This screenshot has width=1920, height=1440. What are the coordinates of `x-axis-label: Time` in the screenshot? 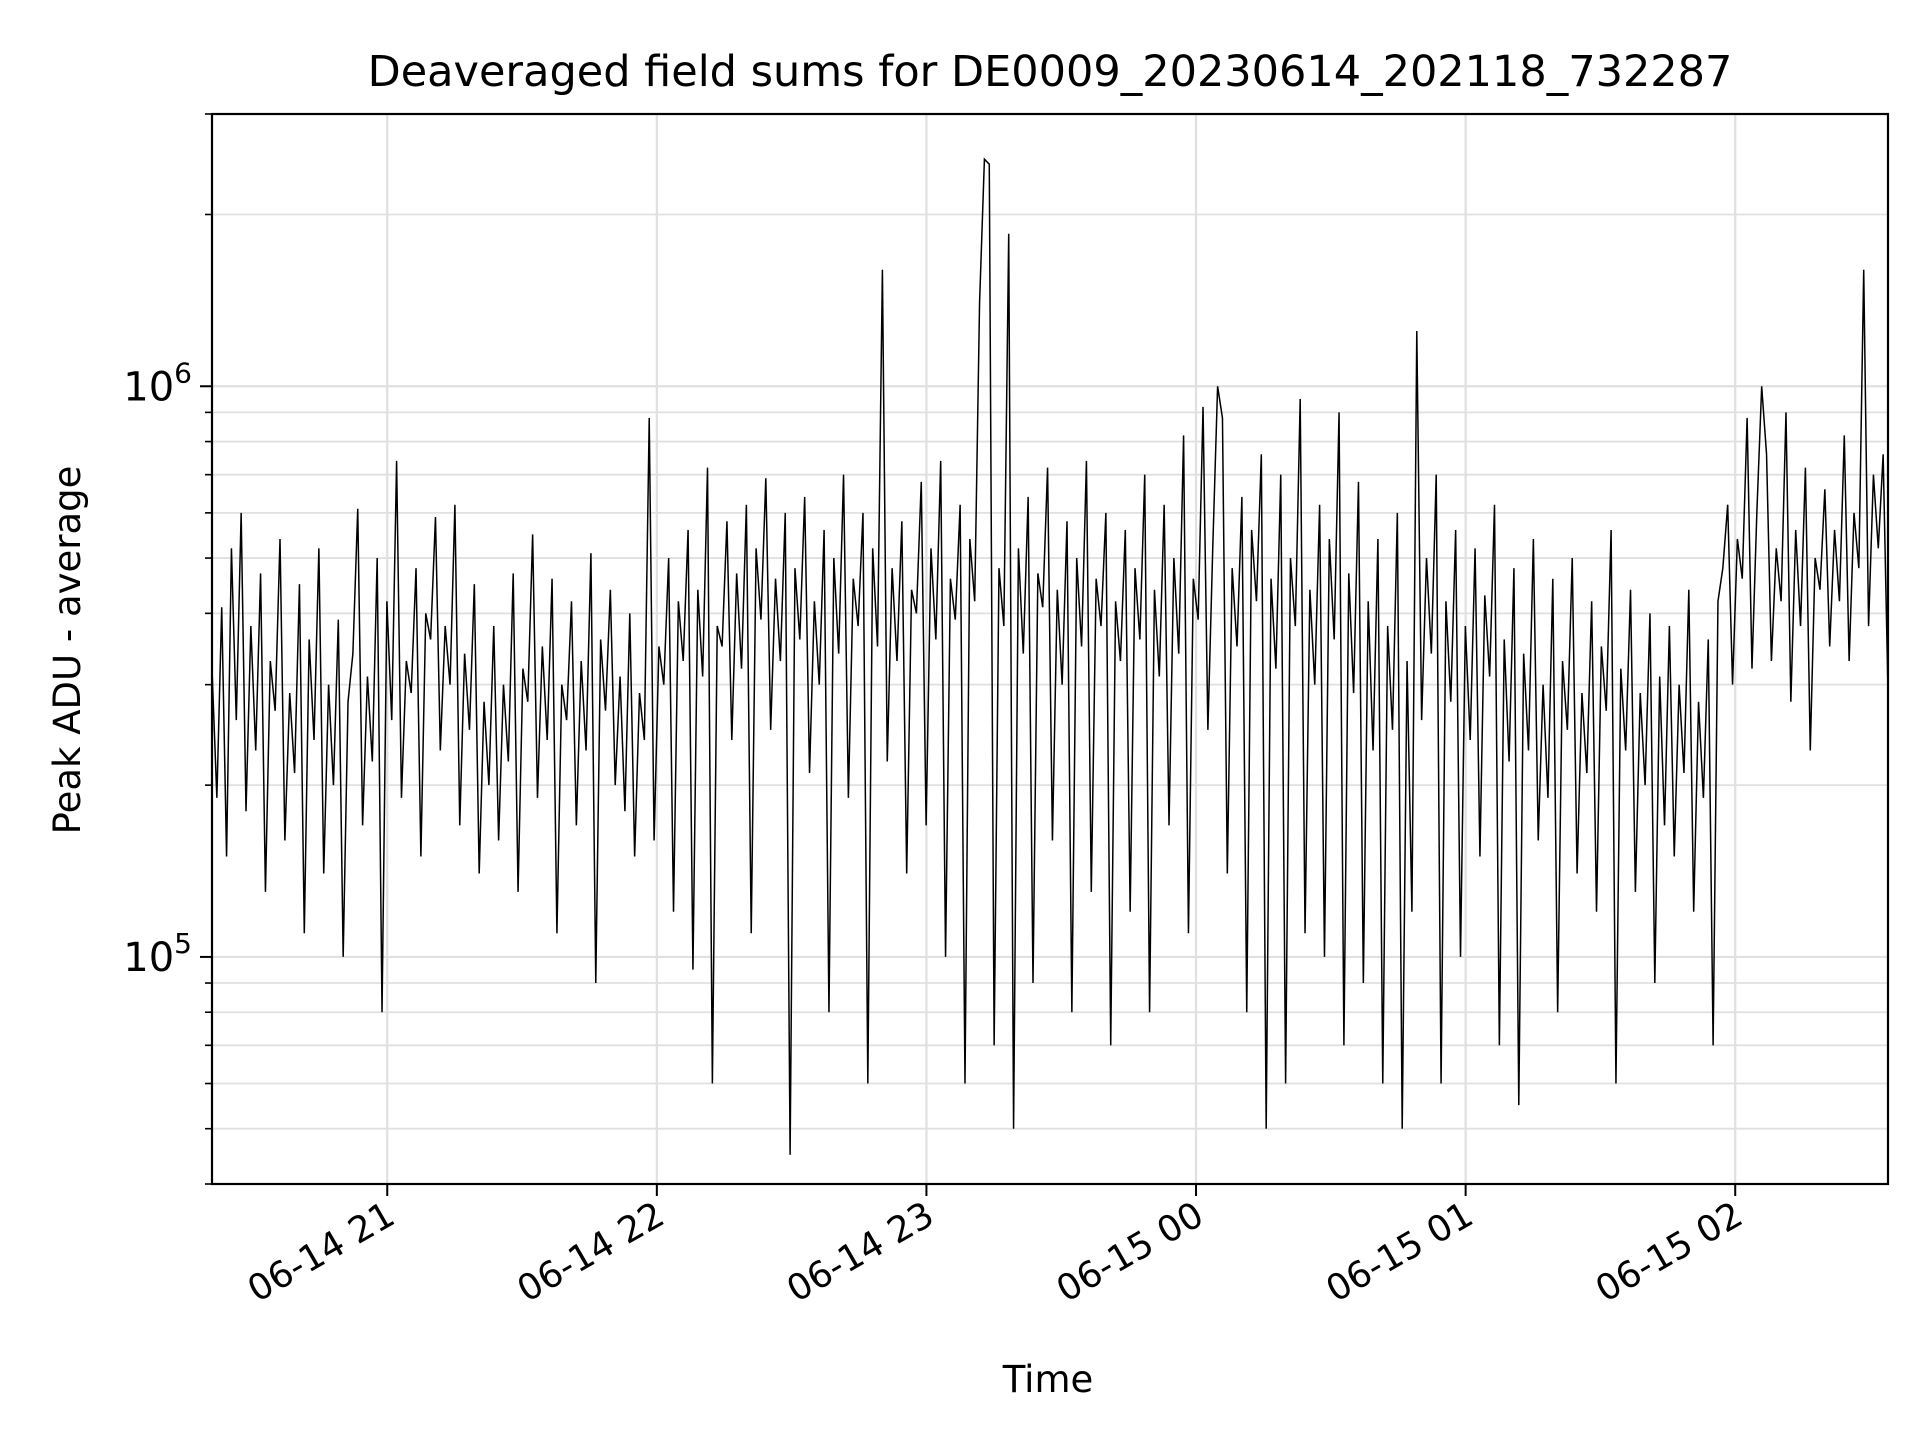 It's located at (1048, 1379).